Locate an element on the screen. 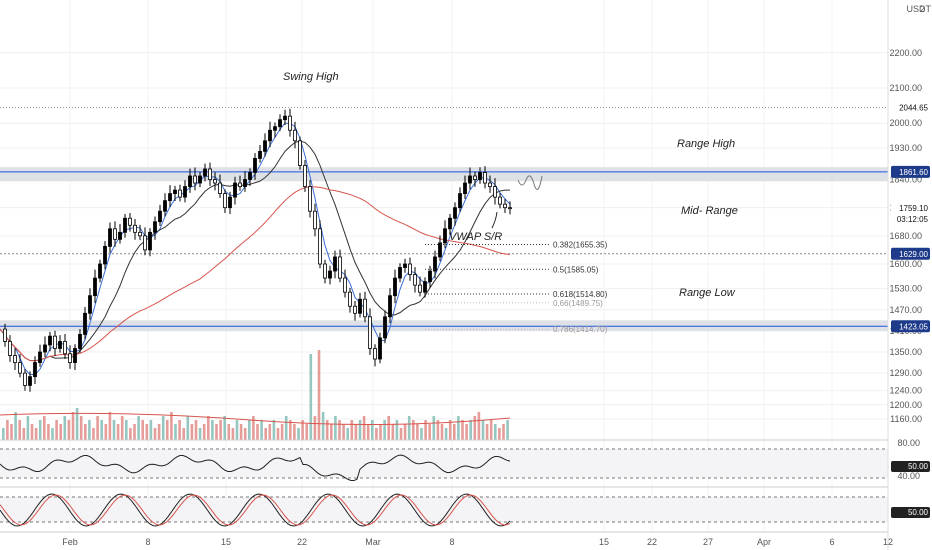 The height and width of the screenshot is (550, 932). stoch-band is located at coordinates (444, 509).